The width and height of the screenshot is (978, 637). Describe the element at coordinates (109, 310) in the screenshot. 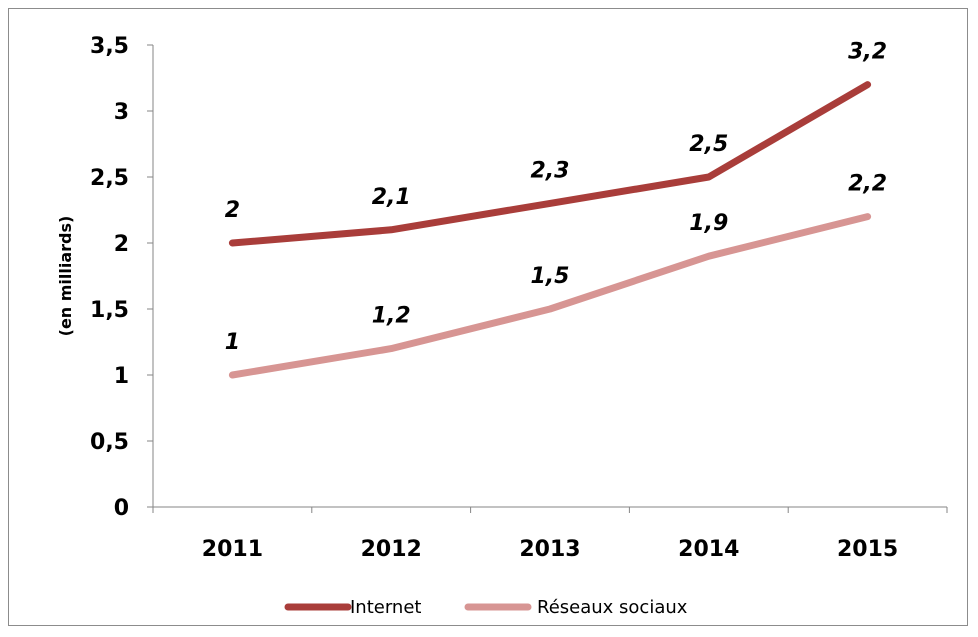

I see `y-tick-label: 1,5` at that location.